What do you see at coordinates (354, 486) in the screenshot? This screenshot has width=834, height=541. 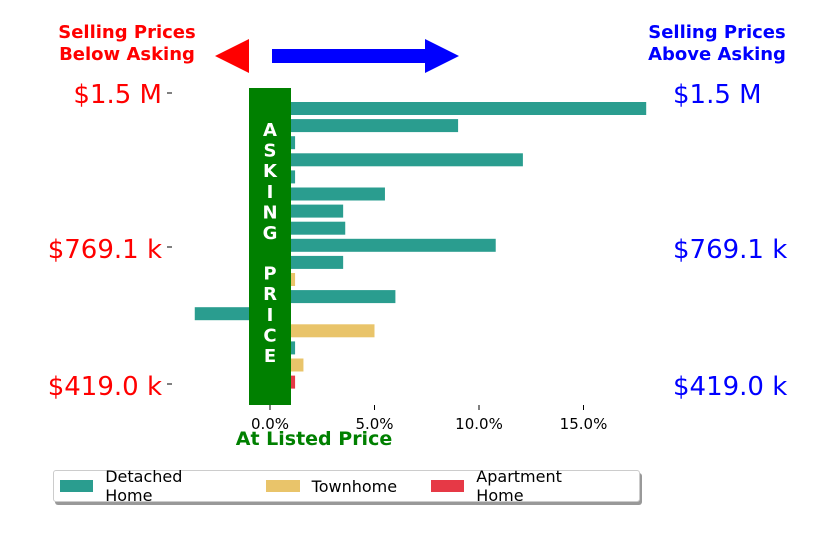 I see `legend-label: Townhome` at bounding box center [354, 486].